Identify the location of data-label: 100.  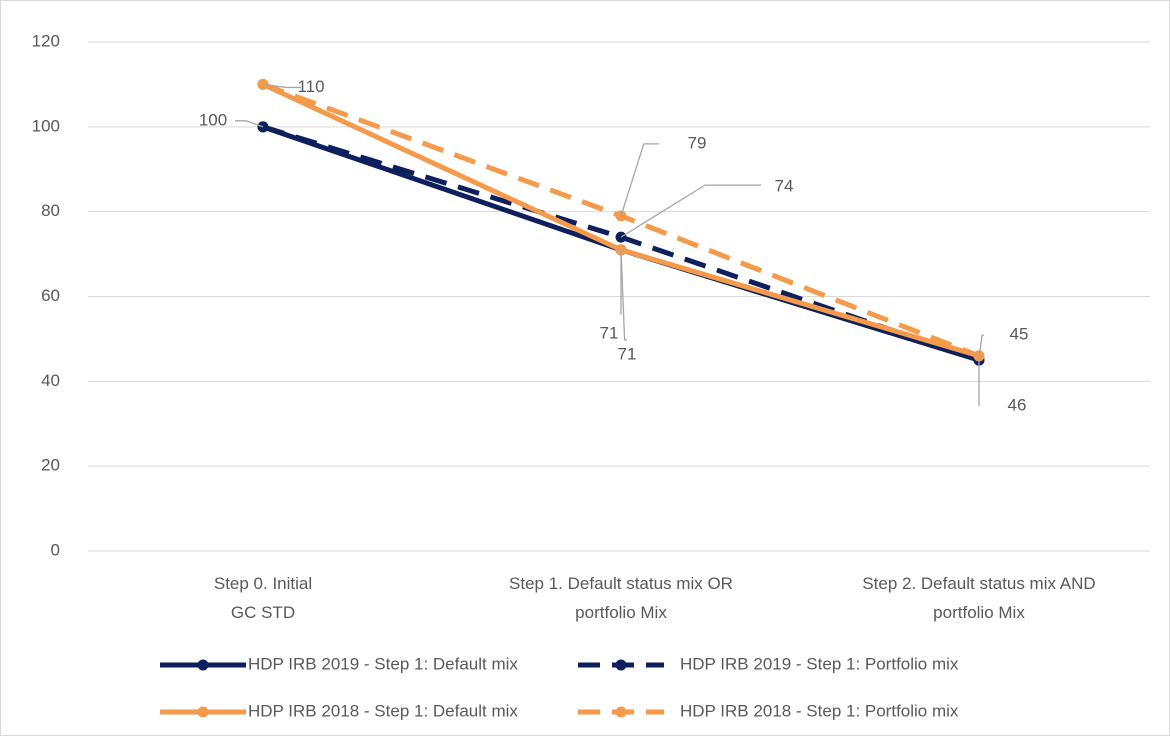
(213, 119).